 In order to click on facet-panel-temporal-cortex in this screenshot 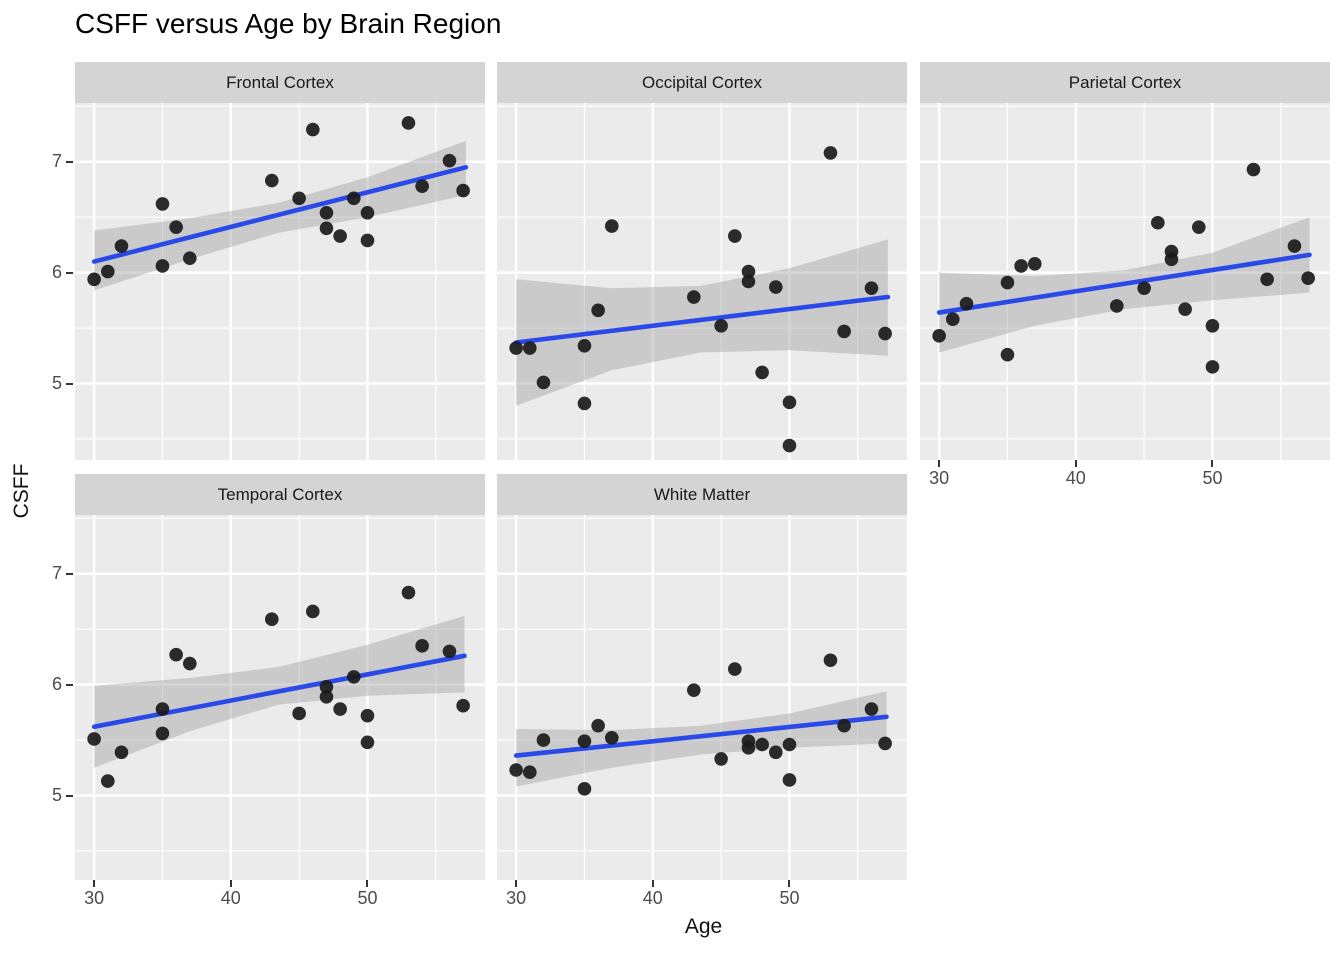, I will do `click(280, 697)`.